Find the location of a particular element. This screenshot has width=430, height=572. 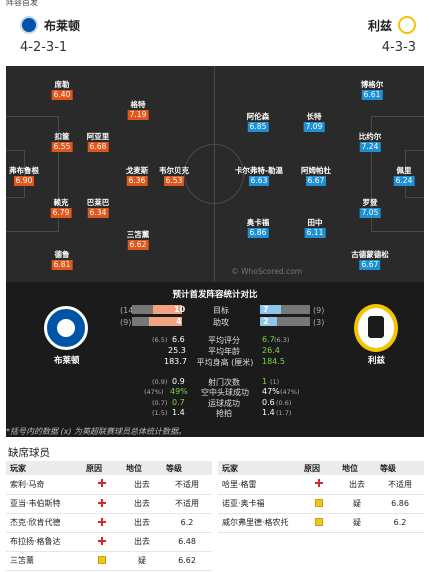

assists-away-value: 2 is located at coordinates (266, 321).